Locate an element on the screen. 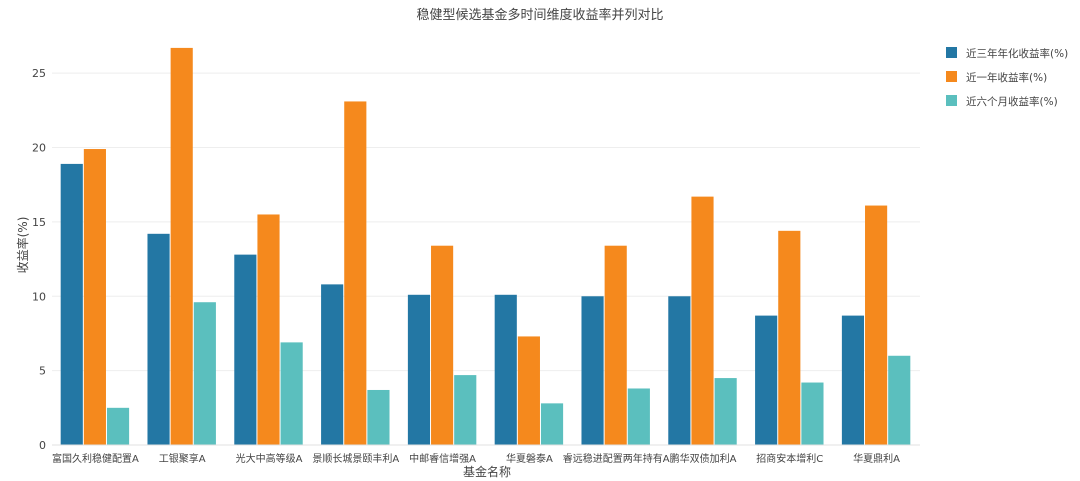 The image size is (1080, 481). legend-label: 近一年收益率(%) is located at coordinates (1006, 77).